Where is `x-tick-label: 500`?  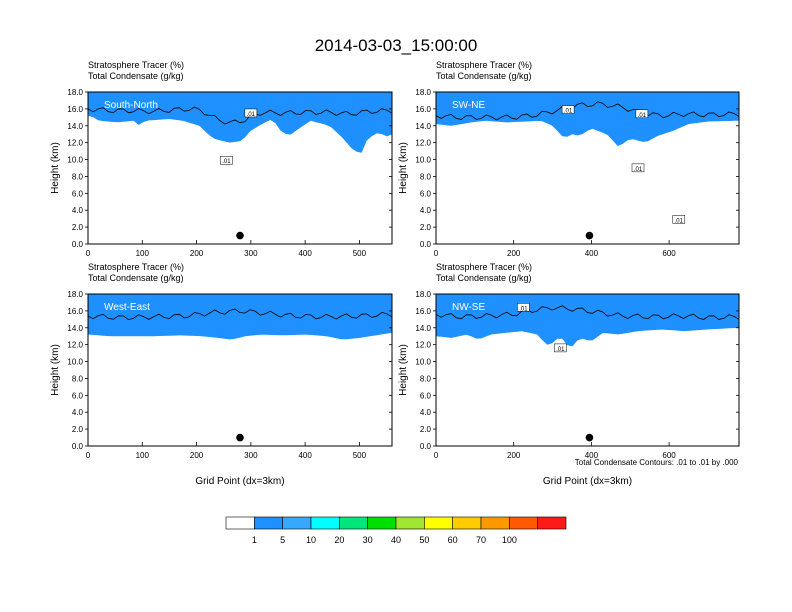
x-tick-label: 500 is located at coordinates (360, 253).